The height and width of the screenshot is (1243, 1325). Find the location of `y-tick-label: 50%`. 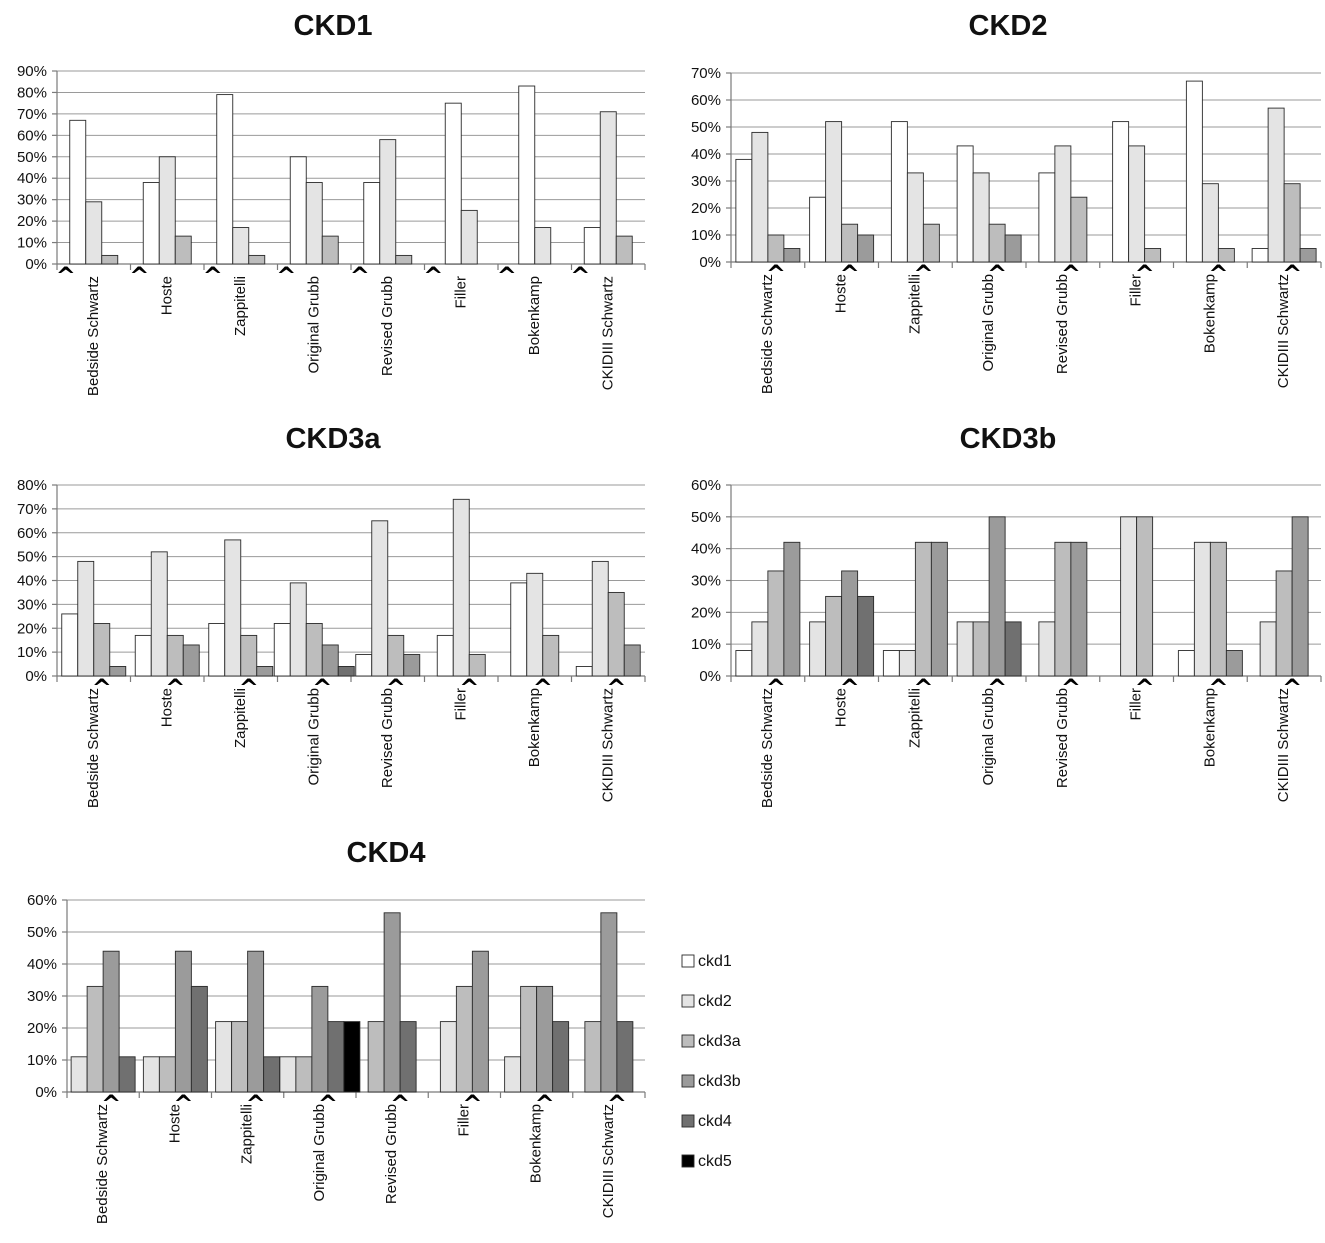

y-tick-label: 50% is located at coordinates (706, 127).